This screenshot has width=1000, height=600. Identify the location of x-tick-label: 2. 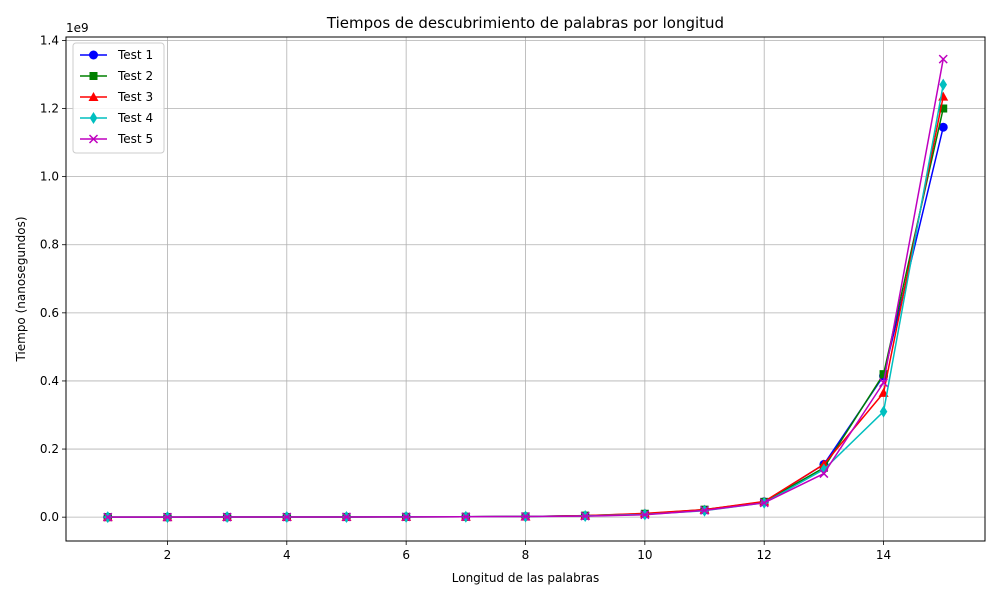
(168, 555).